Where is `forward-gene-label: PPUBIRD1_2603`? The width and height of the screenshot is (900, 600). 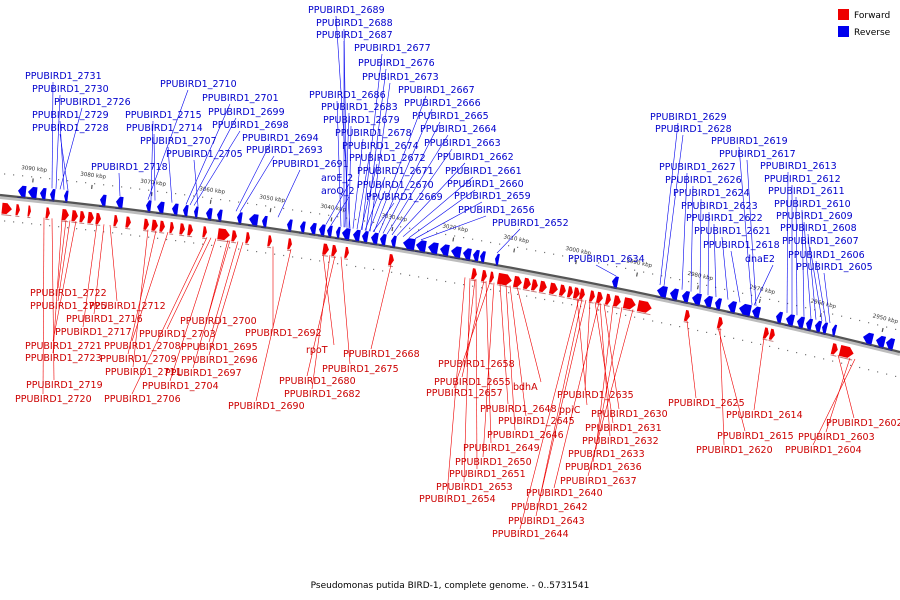
forward-gene-label: PPUBIRD1_2603 is located at coordinates (836, 437).